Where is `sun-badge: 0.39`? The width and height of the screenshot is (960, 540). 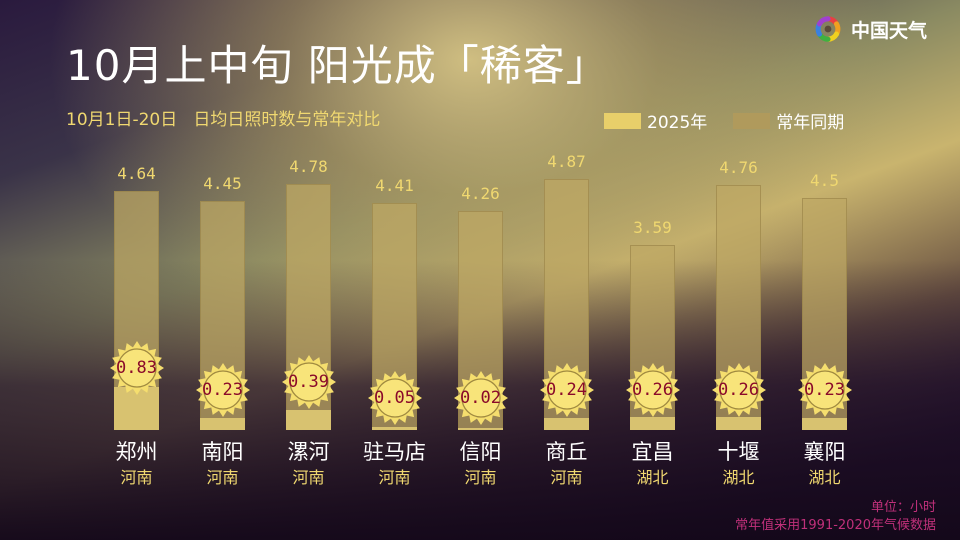
sun-badge: 0.39 is located at coordinates (309, 382).